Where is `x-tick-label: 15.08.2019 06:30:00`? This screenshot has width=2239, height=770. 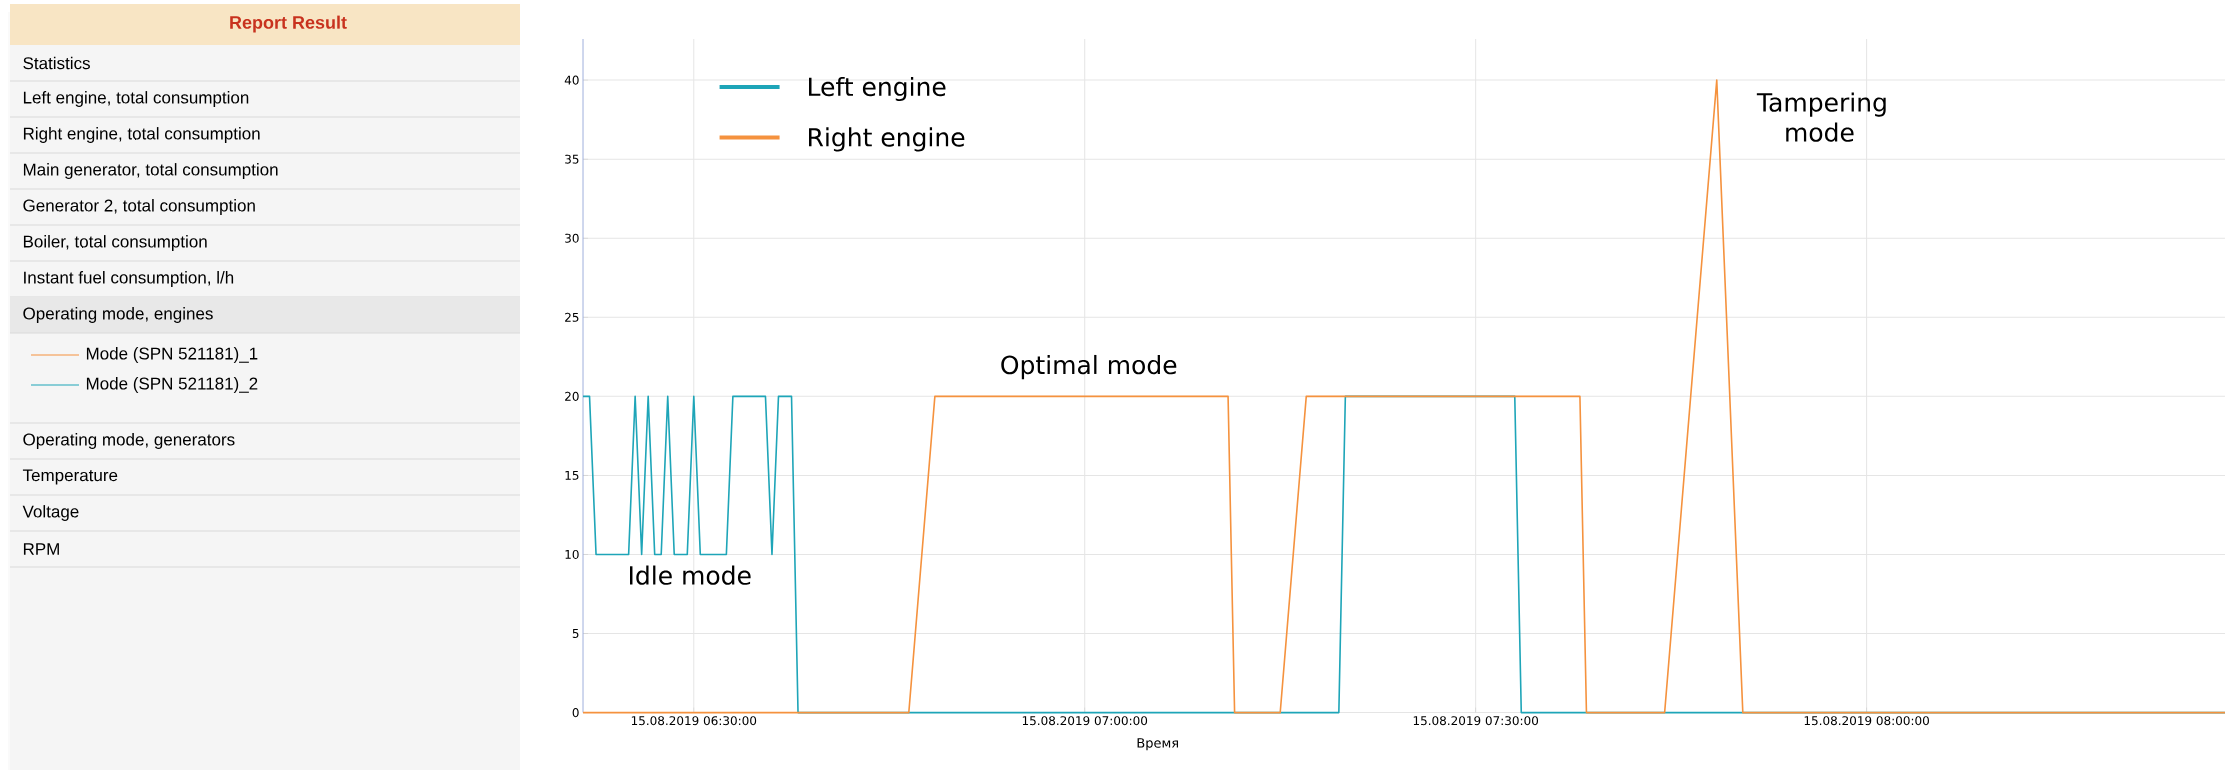 x-tick-label: 15.08.2019 06:30:00 is located at coordinates (694, 721).